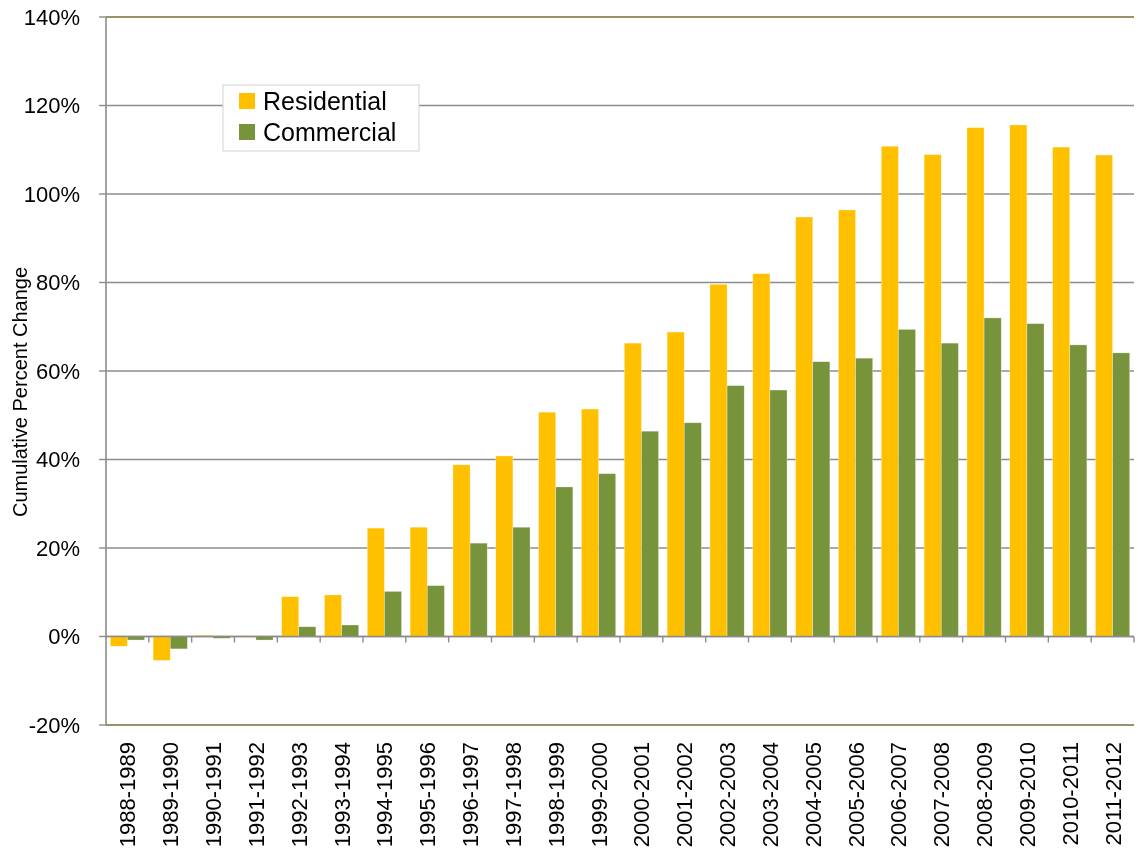 The height and width of the screenshot is (861, 1138). What do you see at coordinates (57, 548) in the screenshot?
I see `y-tick-label: 20%` at bounding box center [57, 548].